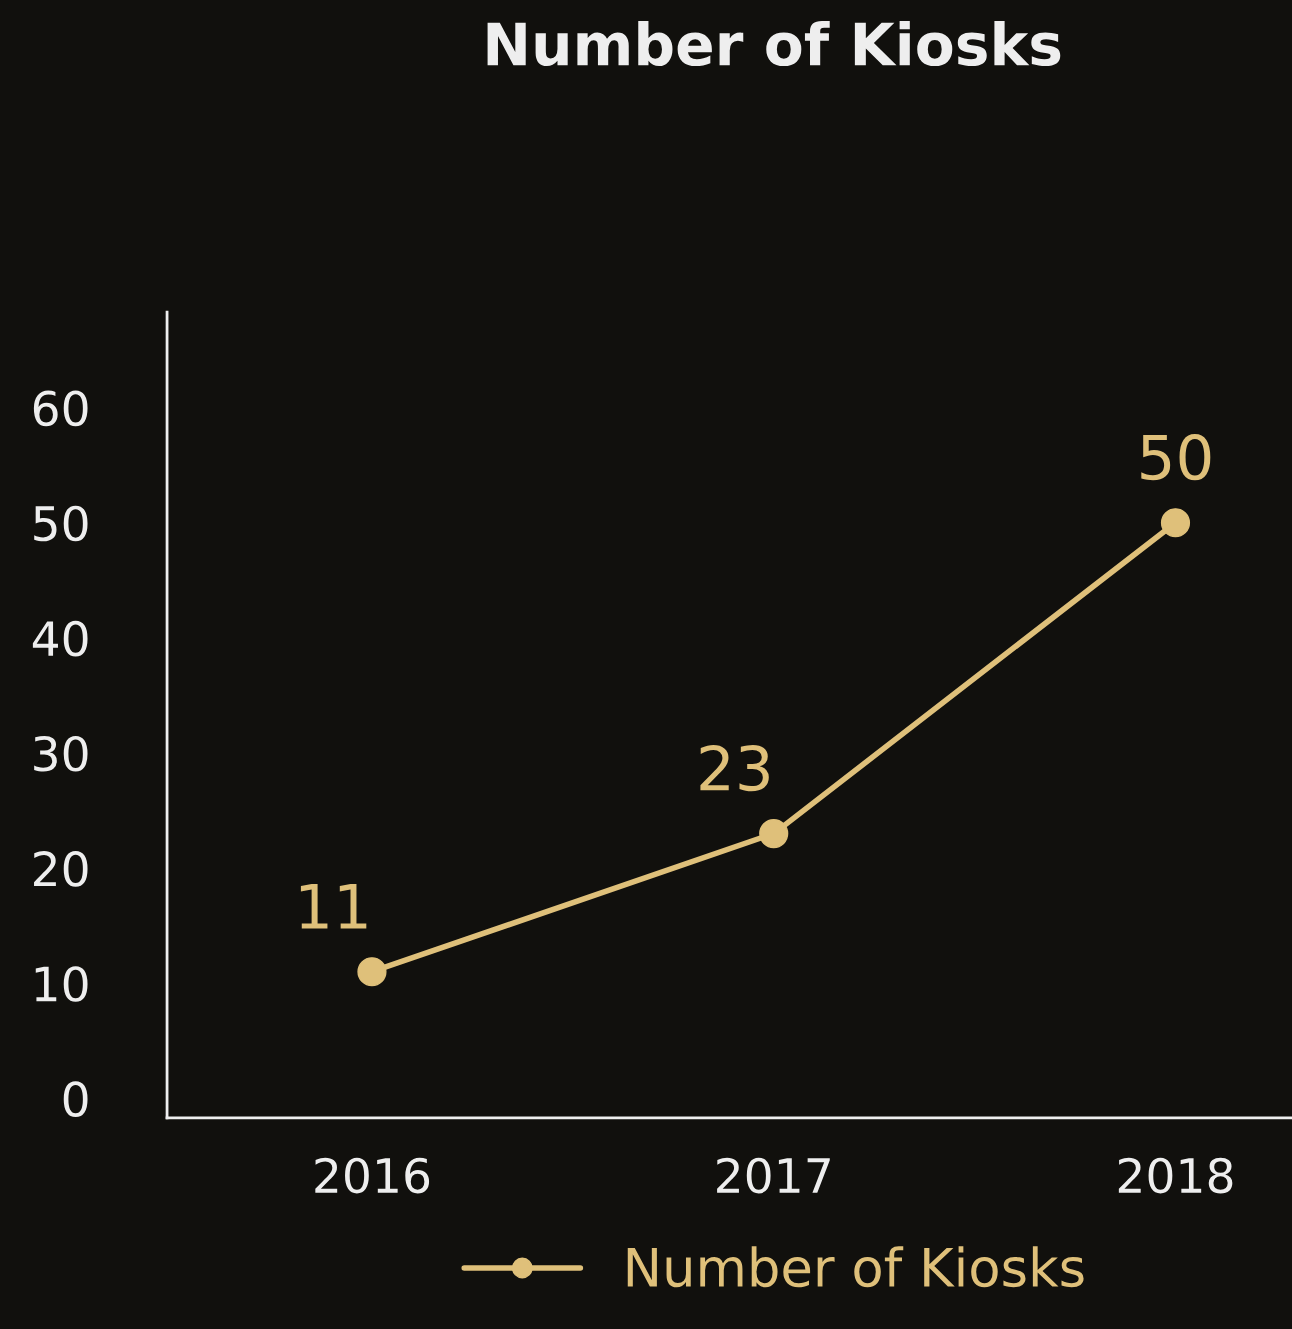 This screenshot has width=1292, height=1329. What do you see at coordinates (333, 906) in the screenshot?
I see `data-label: 11` at bounding box center [333, 906].